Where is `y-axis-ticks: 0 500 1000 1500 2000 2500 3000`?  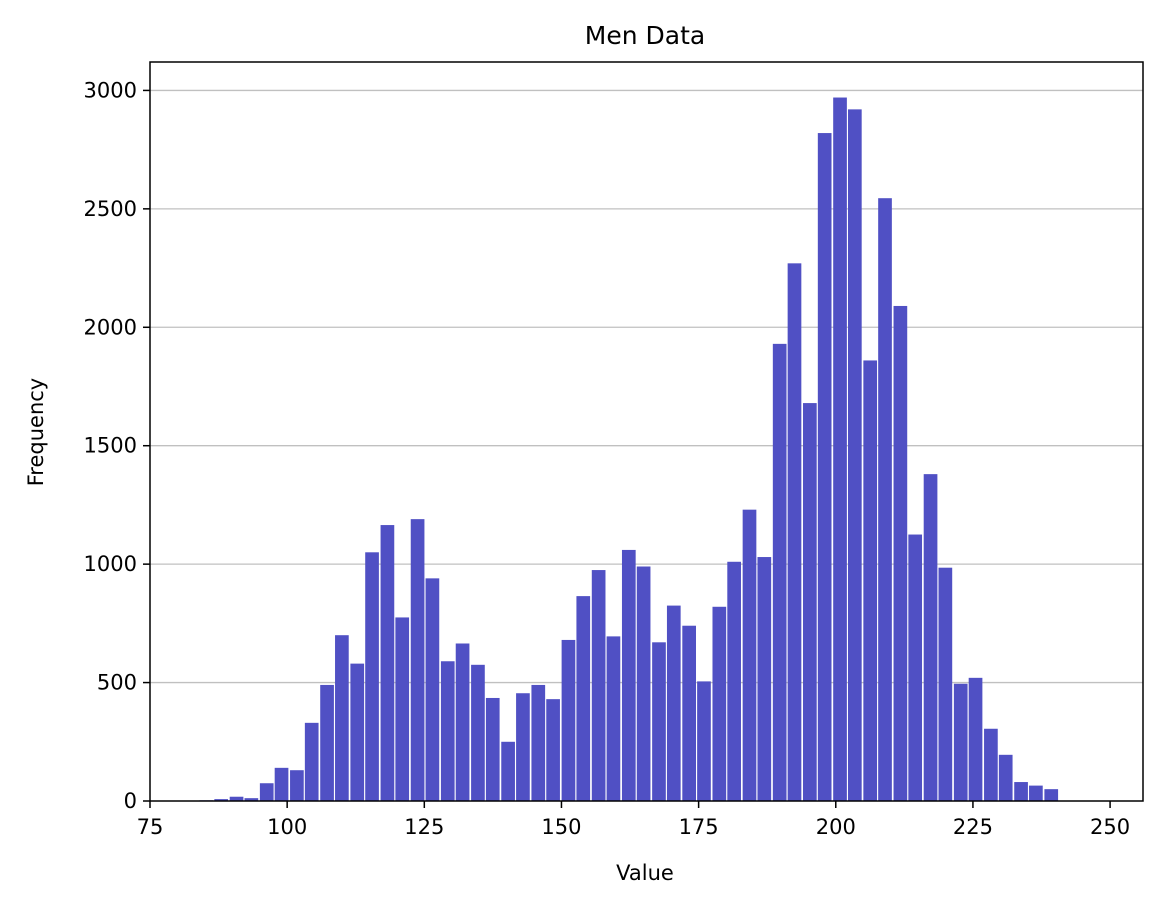 y-axis-ticks: 0 500 1000 1500 2000 2500 3000 is located at coordinates (117, 445).